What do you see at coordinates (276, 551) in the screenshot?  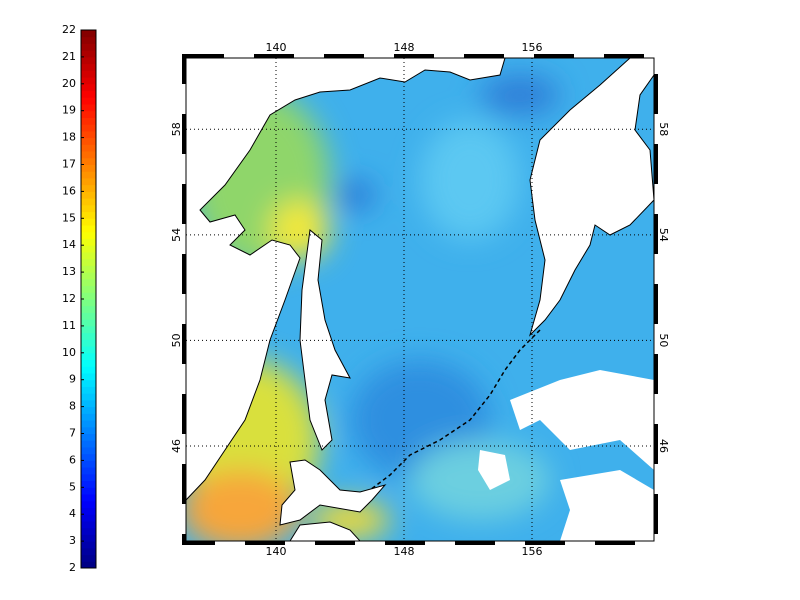 I see `lon-label-bottom: 140` at bounding box center [276, 551].